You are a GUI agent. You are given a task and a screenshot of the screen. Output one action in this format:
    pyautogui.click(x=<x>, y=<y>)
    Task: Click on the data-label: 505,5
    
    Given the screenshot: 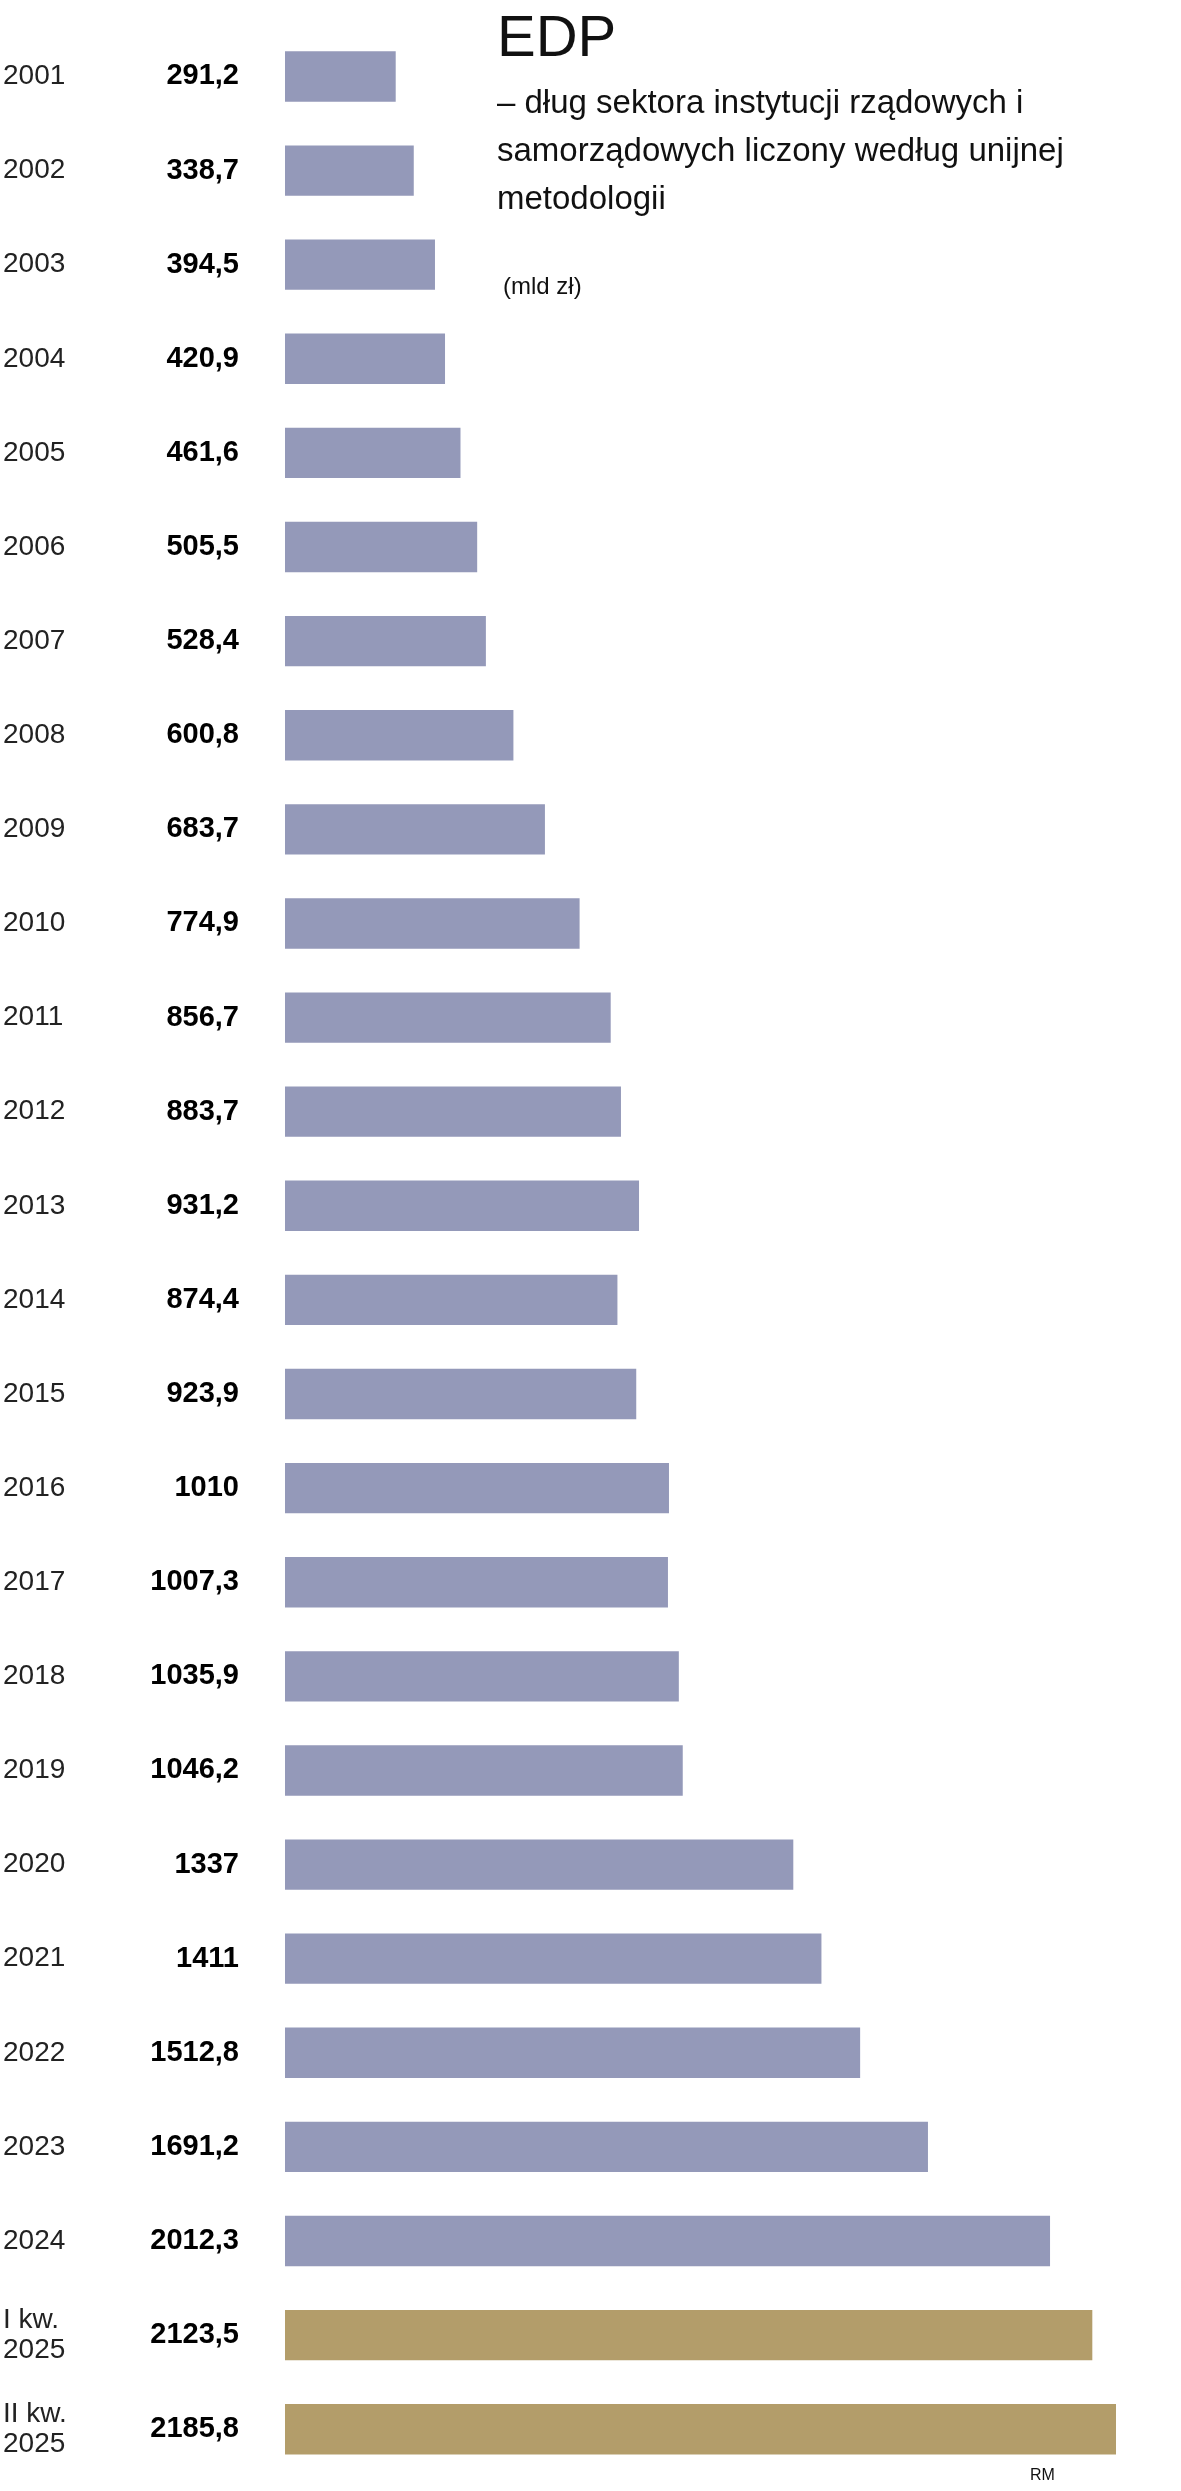 What is the action you would take?
    pyautogui.click(x=202, y=545)
    